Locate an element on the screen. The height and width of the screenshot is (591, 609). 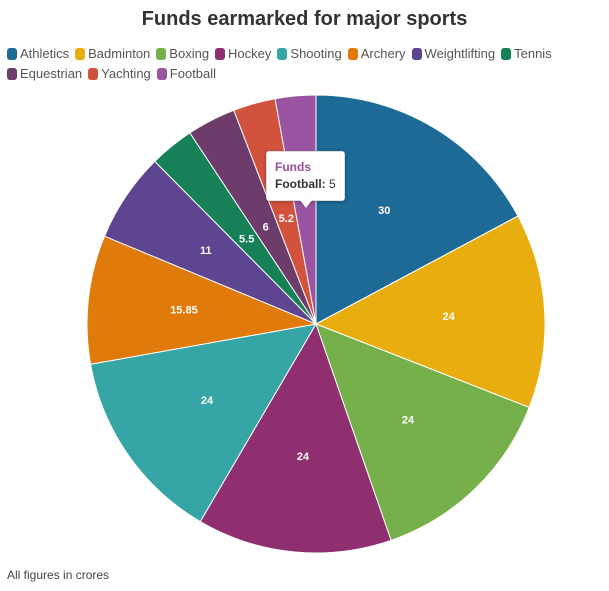
legend-item-shooting: Shooting is located at coordinates (309, 54).